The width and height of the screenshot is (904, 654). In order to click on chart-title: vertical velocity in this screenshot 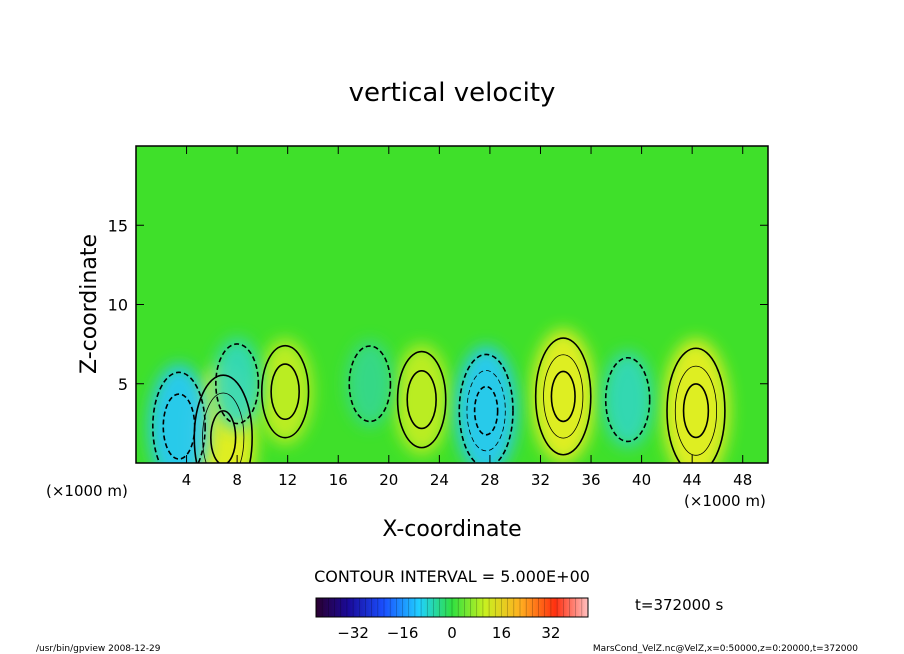, I will do `click(452, 93)`.